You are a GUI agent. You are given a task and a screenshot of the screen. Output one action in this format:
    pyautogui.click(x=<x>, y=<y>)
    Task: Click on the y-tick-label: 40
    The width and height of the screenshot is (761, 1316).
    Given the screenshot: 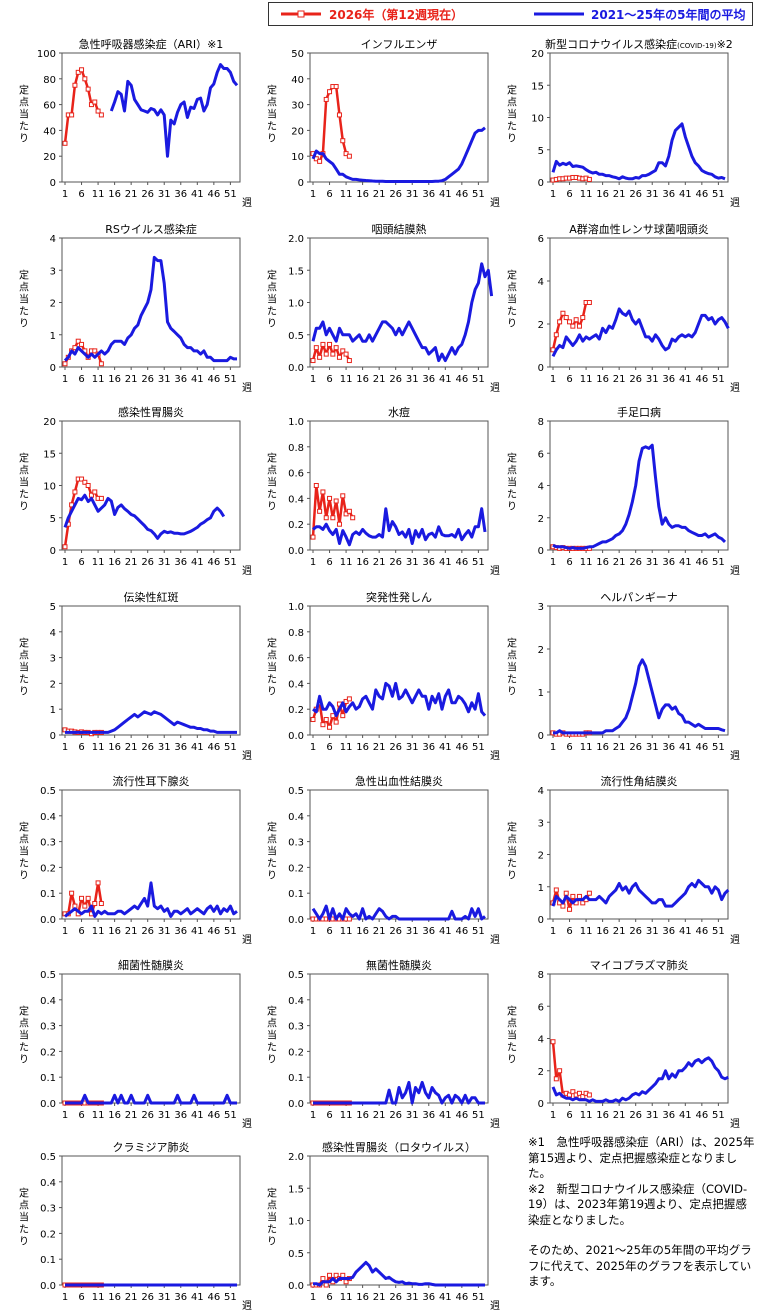 What is the action you would take?
    pyautogui.click(x=49, y=131)
    